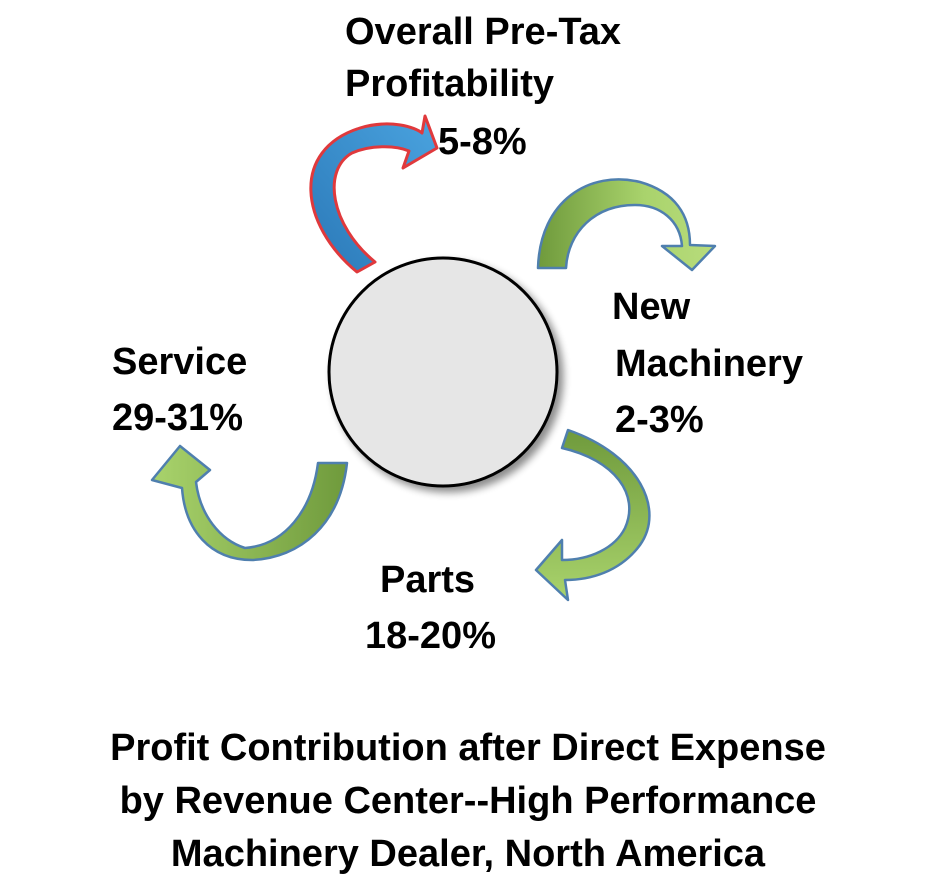 The image size is (936, 895). I want to click on caption-line2: by Revenue Center--High Performance, so click(468, 801).